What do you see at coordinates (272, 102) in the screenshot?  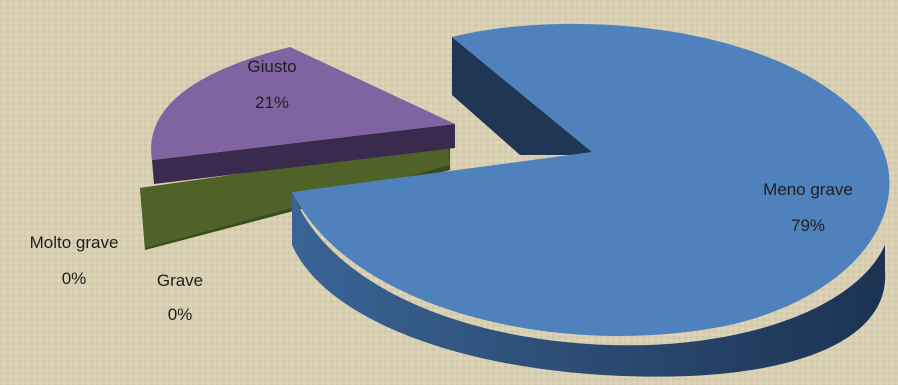 I see `label-giusto-value: 21%` at bounding box center [272, 102].